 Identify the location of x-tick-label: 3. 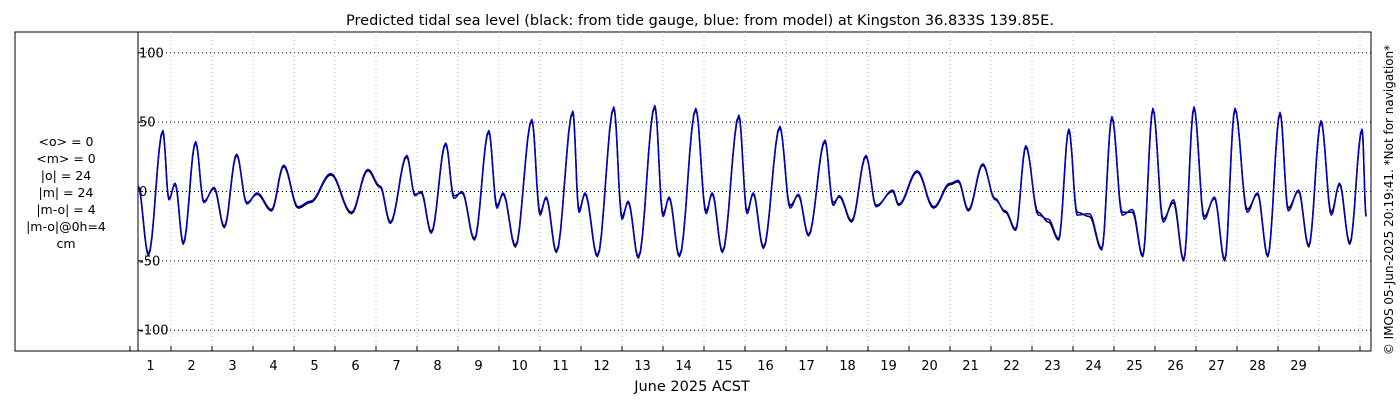
(232, 366).